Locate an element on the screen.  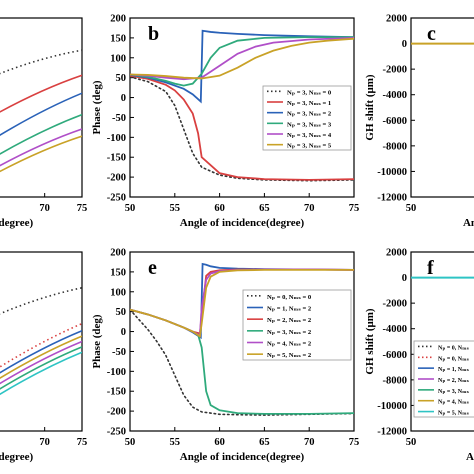
x-axis-label: An is located at coordinates (468, 223).